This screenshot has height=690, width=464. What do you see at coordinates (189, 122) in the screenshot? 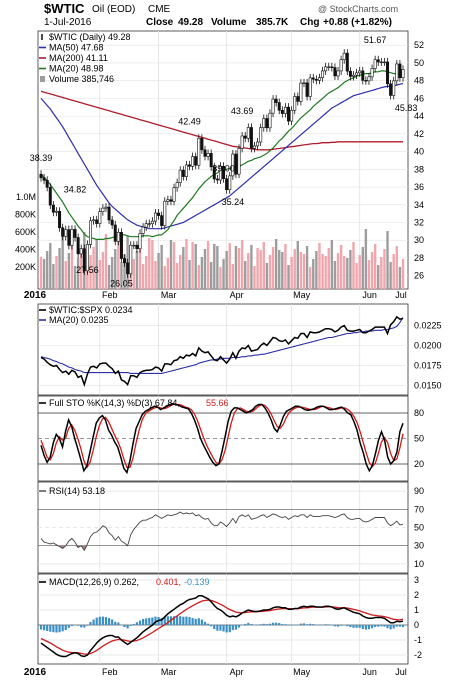
I see `price-annotation: 42.49` at bounding box center [189, 122].